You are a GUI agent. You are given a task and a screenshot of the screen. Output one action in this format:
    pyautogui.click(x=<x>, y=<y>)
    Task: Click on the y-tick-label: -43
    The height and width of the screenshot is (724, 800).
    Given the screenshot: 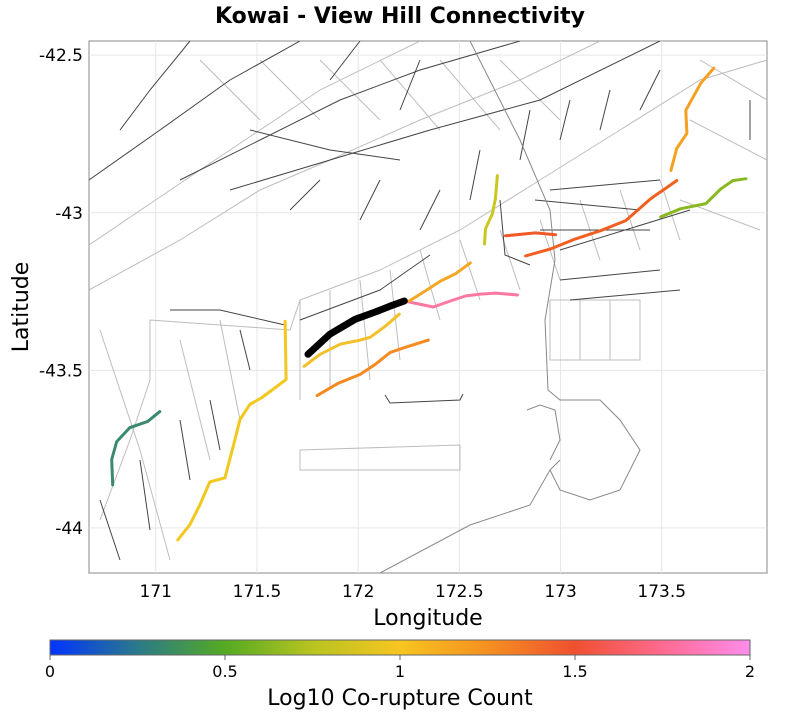 What is the action you would take?
    pyautogui.click(x=69, y=214)
    